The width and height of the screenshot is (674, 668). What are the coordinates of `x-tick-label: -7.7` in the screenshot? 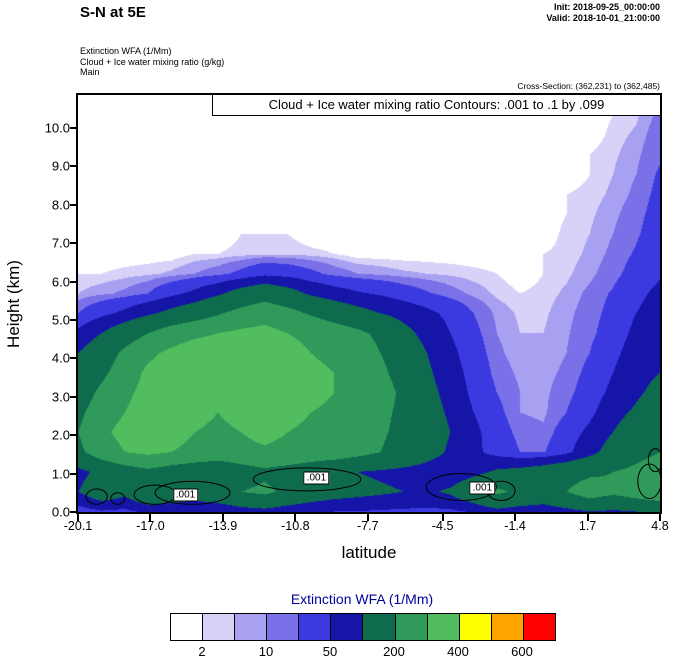 It's located at (368, 526).